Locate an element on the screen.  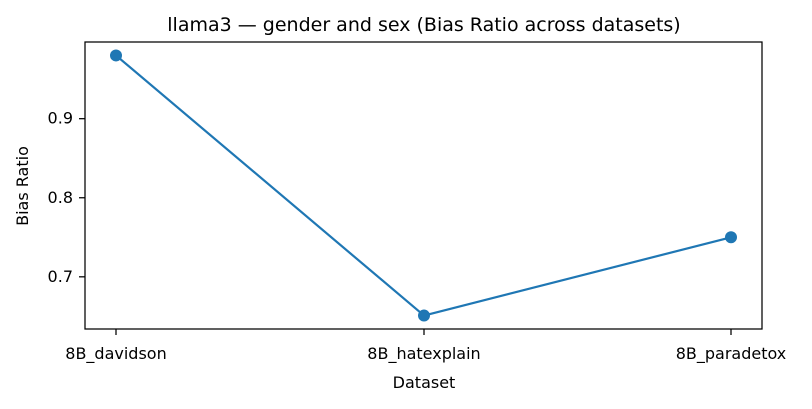
x-axis-ticks: 8B_davidson 8B_hatexplain 8B_paradetox is located at coordinates (425, 346).